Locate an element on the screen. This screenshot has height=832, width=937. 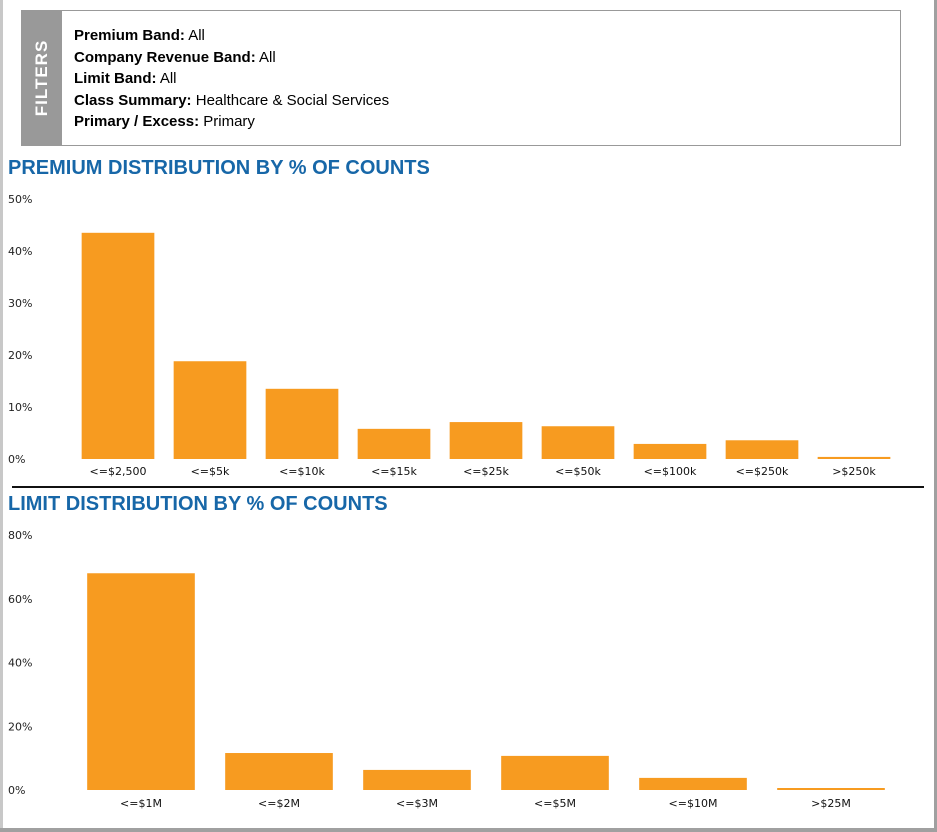
premium-y-tick-label: 40% is located at coordinates (20, 251).